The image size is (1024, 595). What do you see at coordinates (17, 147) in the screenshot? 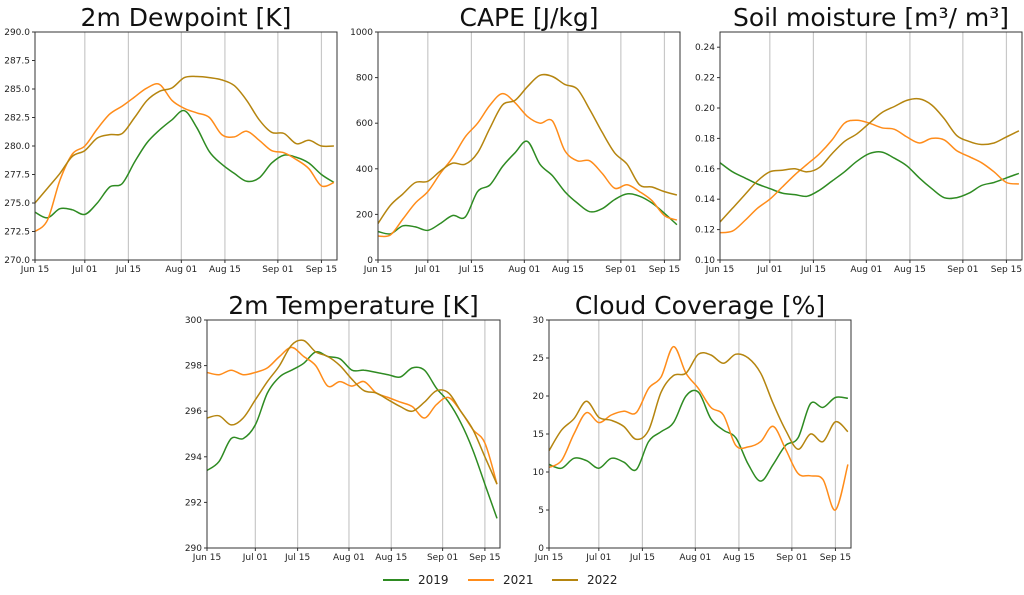
I see `y-tick-label: 280.0` at bounding box center [17, 147].